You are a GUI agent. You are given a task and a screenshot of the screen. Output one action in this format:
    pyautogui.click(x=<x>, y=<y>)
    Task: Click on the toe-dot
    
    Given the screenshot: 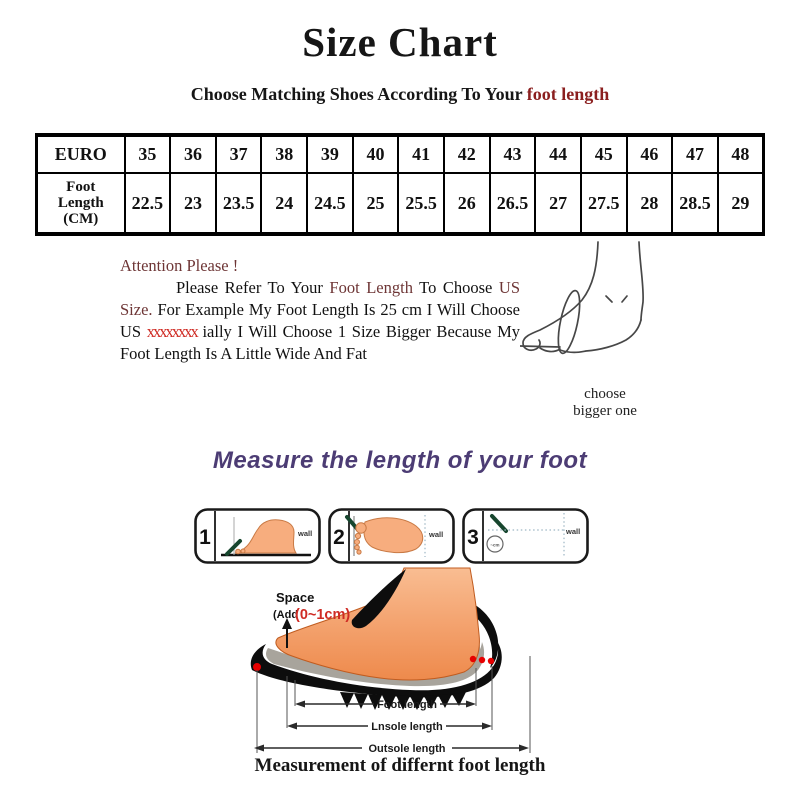 What is the action you would take?
    pyautogui.click(x=257, y=667)
    